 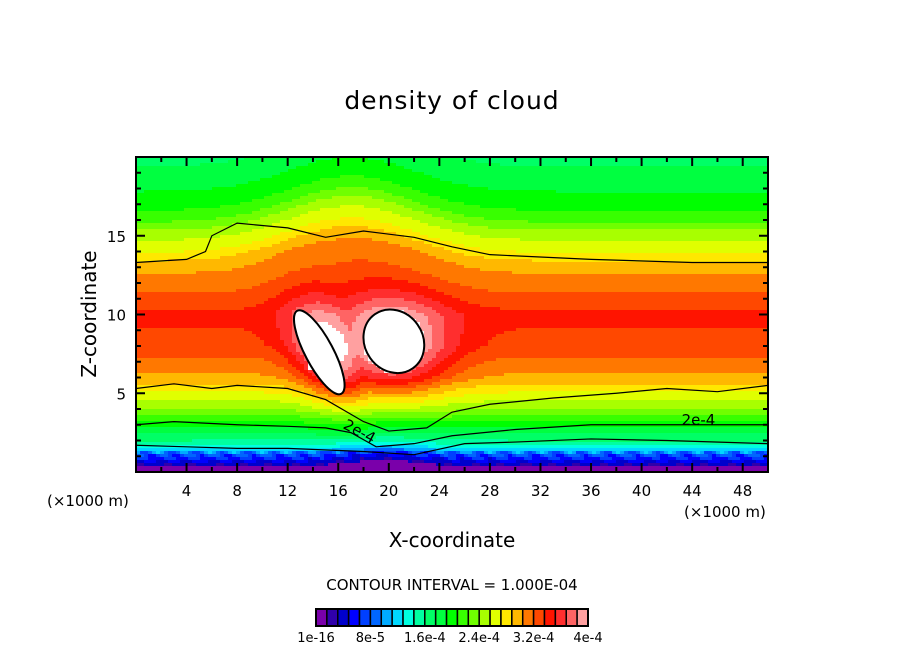 What do you see at coordinates (452, 617) in the screenshot?
I see `colorbar-frame` at bounding box center [452, 617].